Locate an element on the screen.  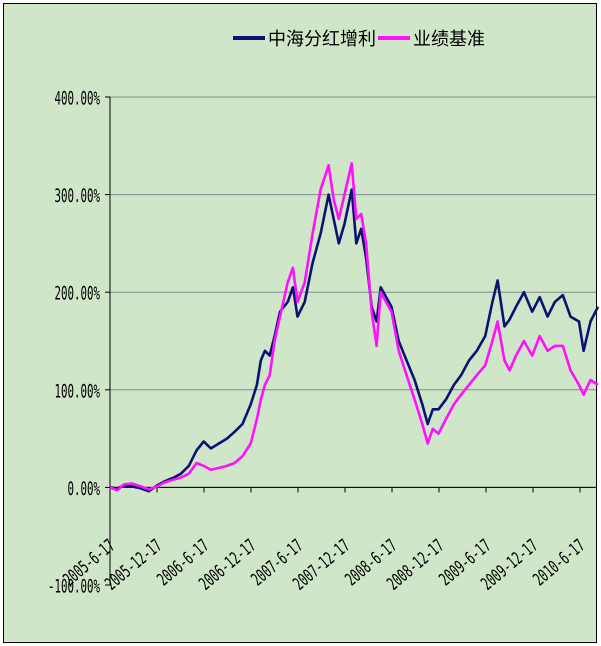
y-tick-label: -100.00% is located at coordinates (74, 586).